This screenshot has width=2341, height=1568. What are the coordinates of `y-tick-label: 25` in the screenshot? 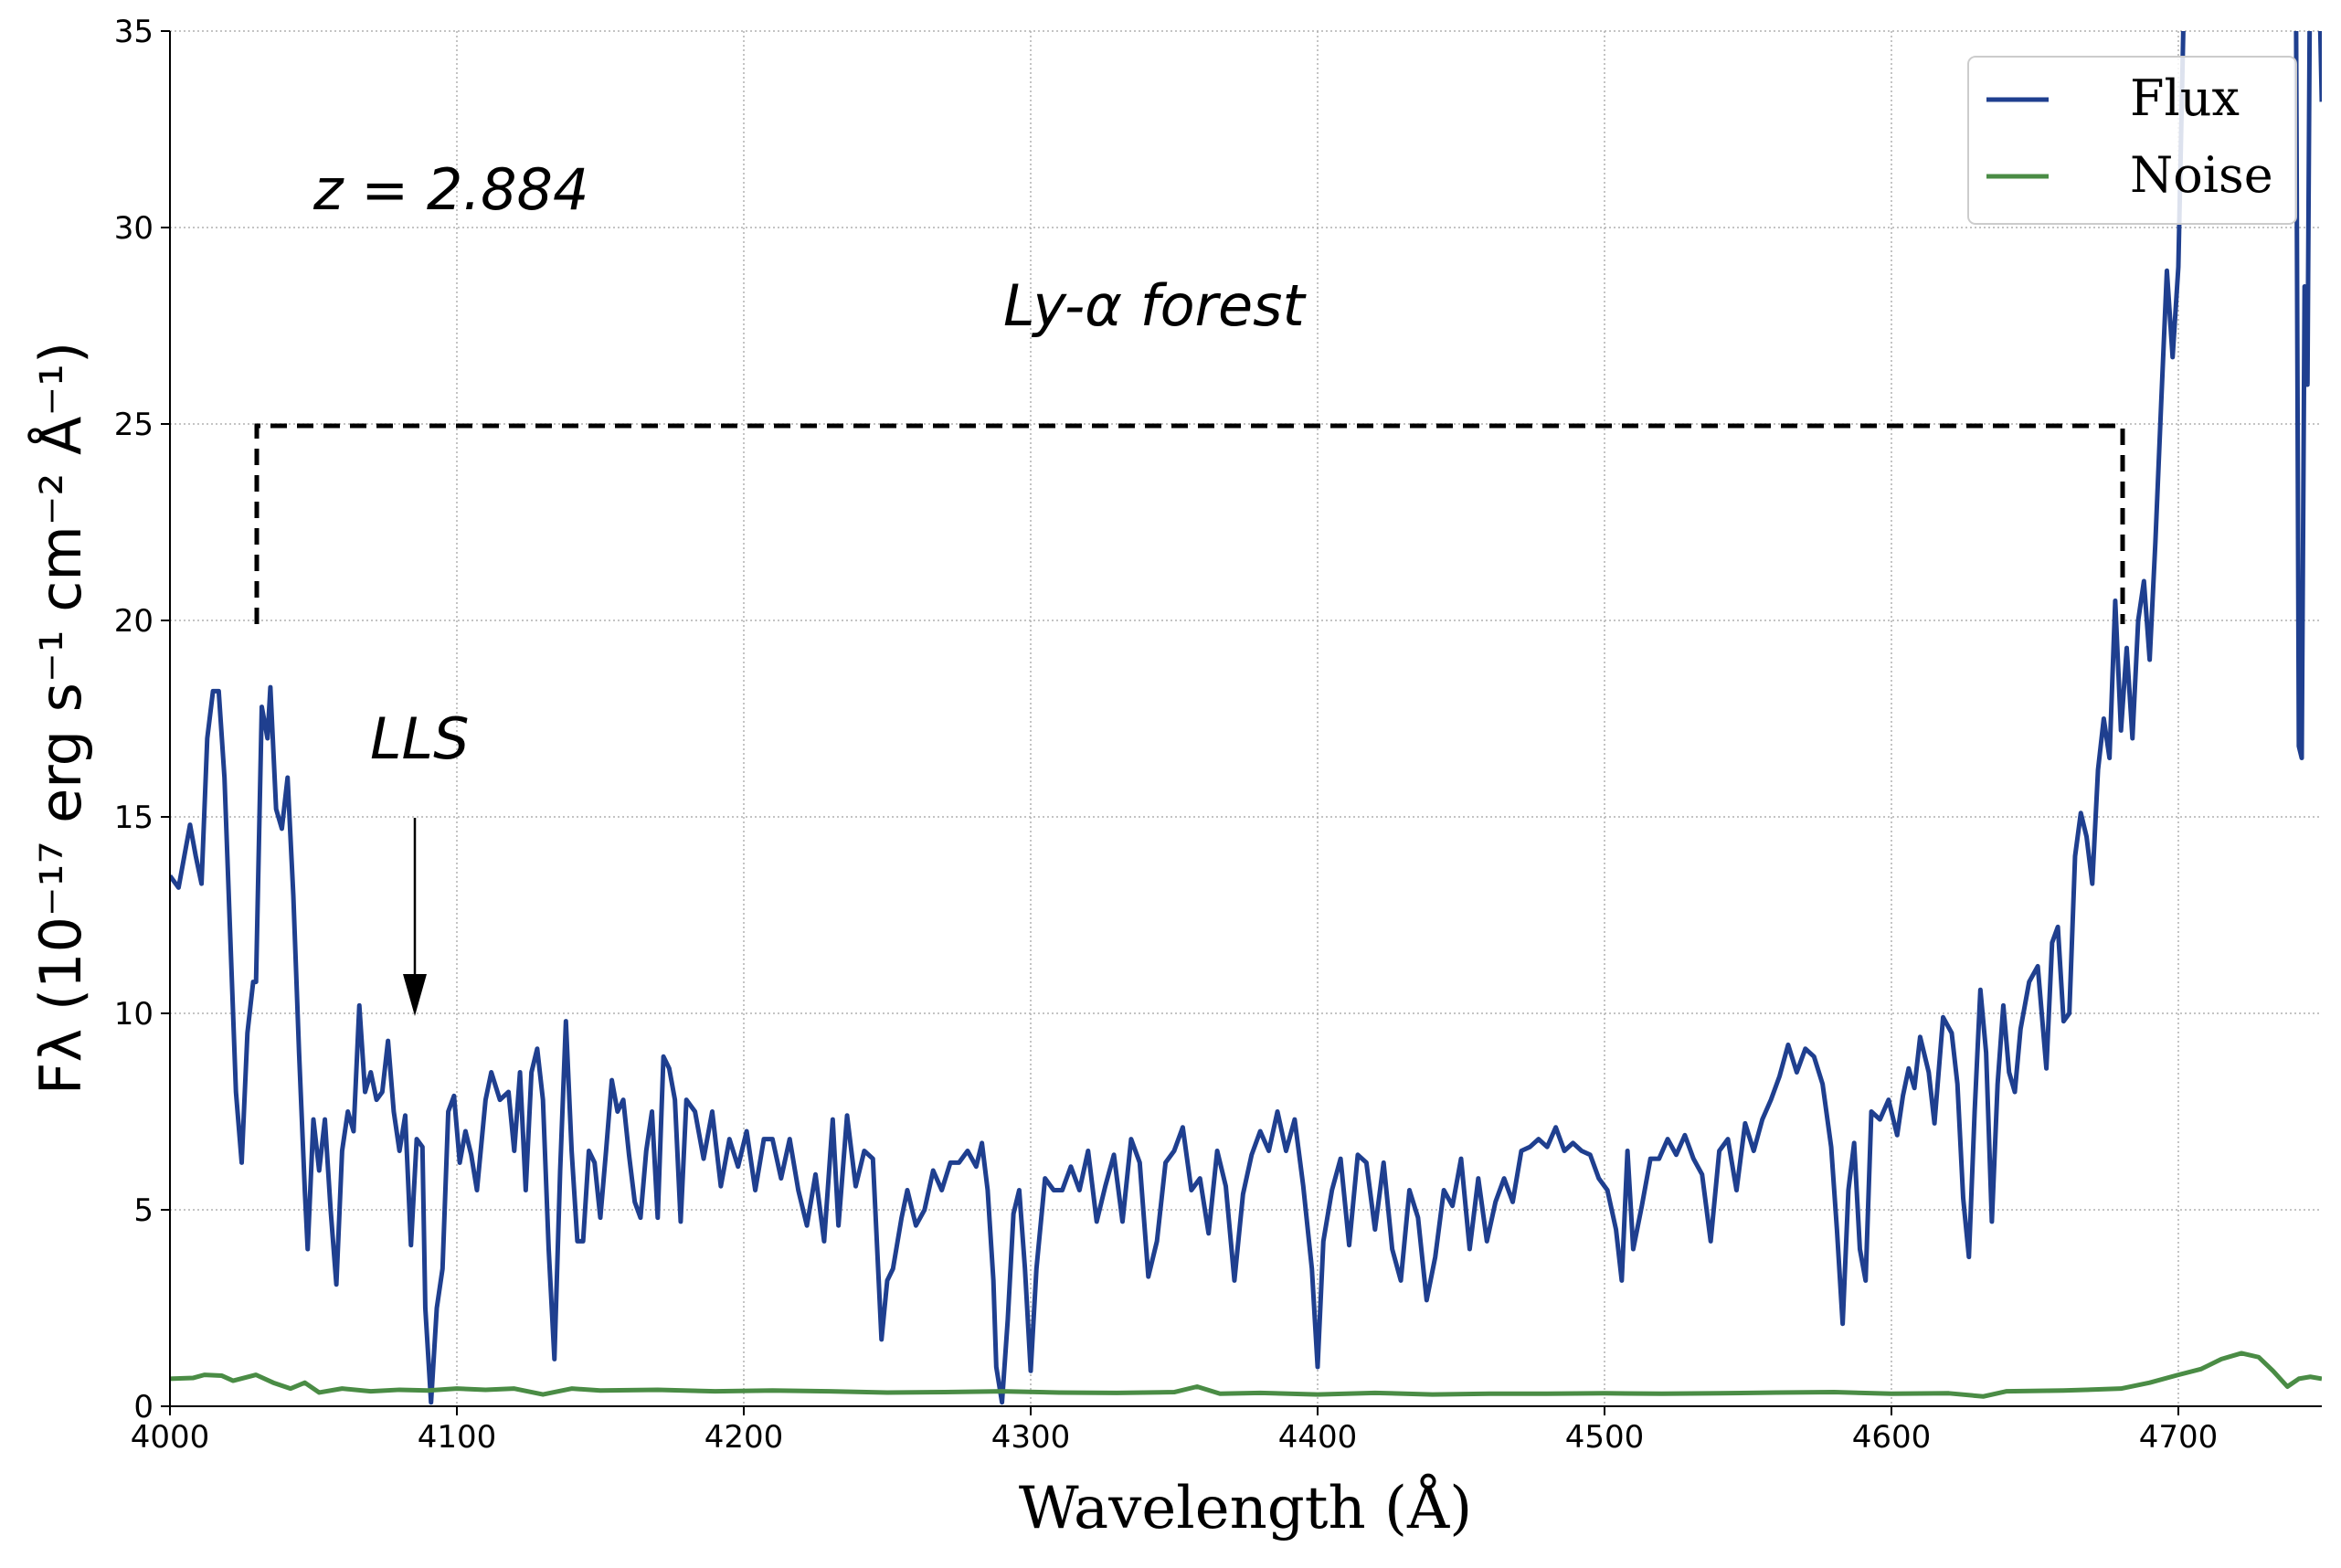 It's located at (134, 425).